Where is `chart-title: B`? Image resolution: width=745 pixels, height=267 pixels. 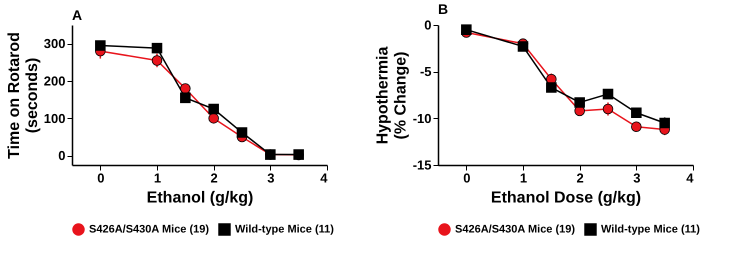 chart-title: B is located at coordinates (443, 9).